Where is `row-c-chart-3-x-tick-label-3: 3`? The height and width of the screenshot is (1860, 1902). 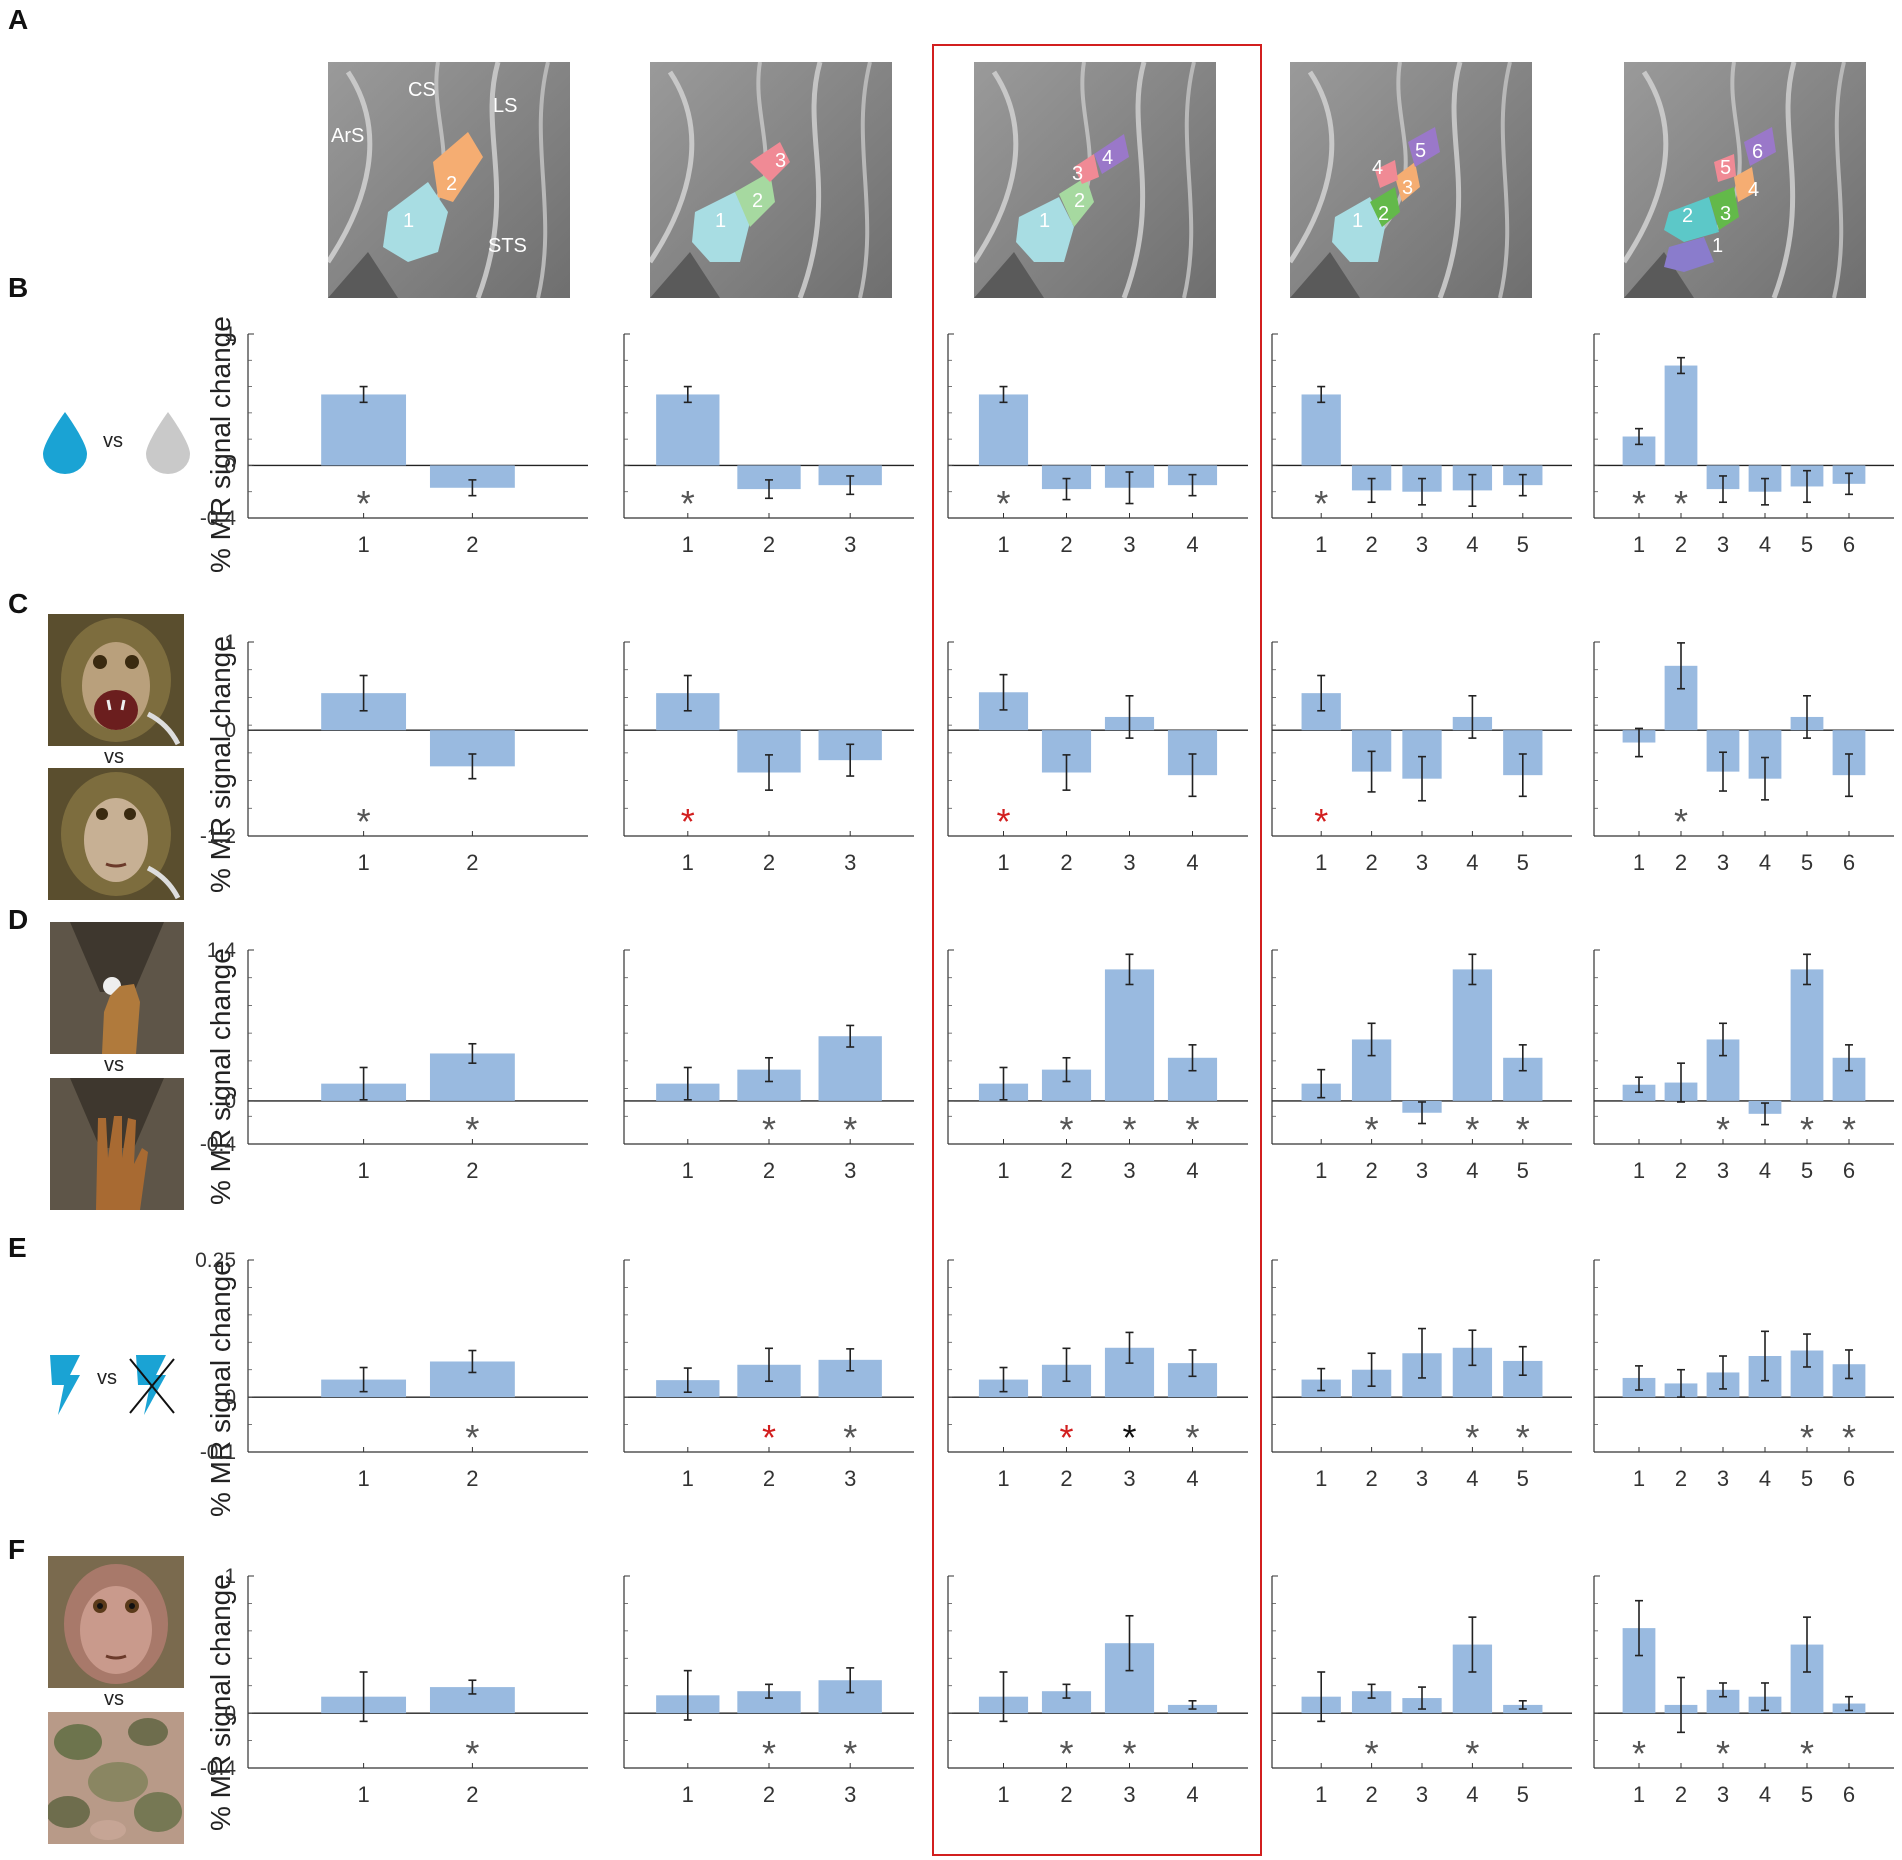
row-c-chart-3-x-tick-label-3: 3 is located at coordinates (1129, 862).